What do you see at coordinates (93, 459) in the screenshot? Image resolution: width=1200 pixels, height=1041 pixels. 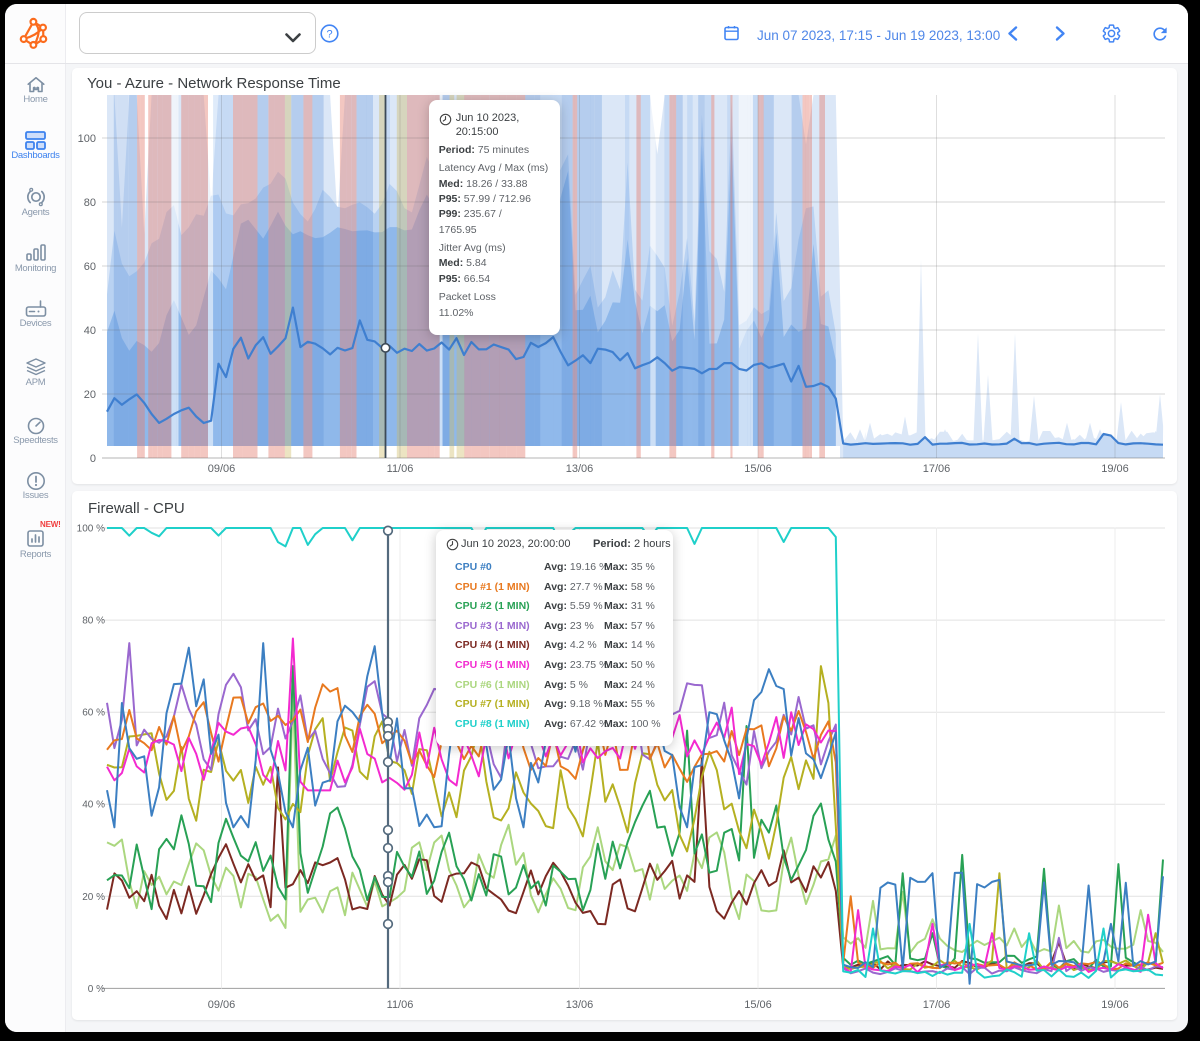 I see `svg-text: 0` at bounding box center [93, 459].